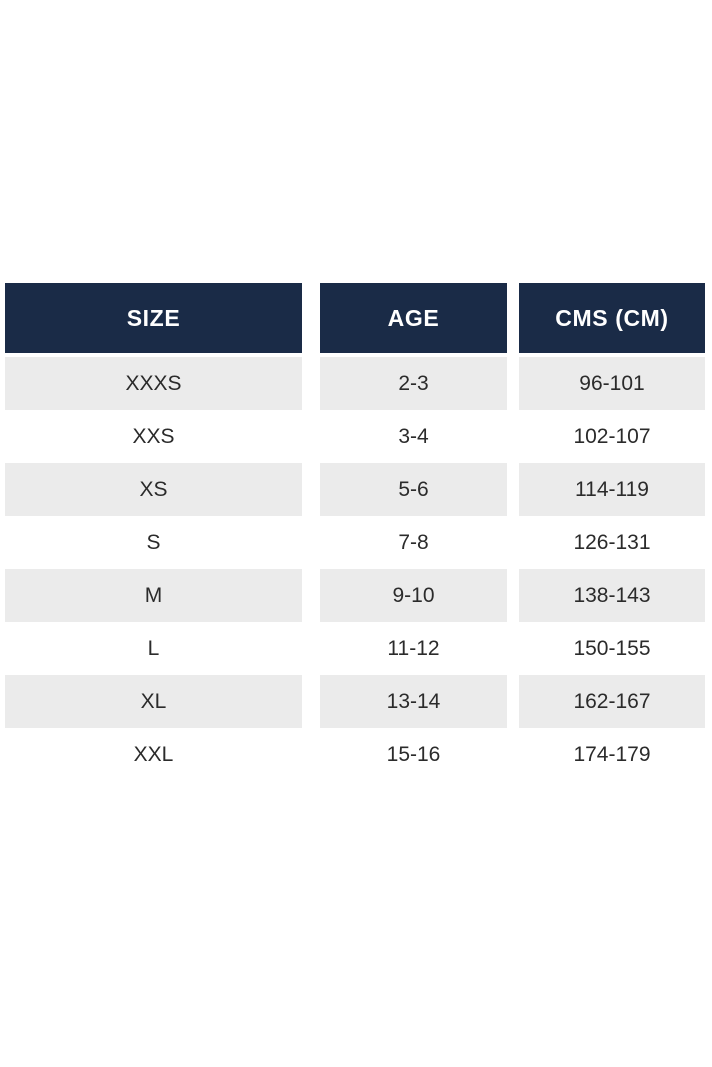  Describe the element at coordinates (612, 754) in the screenshot. I see `cms-cell: 174-179` at that location.